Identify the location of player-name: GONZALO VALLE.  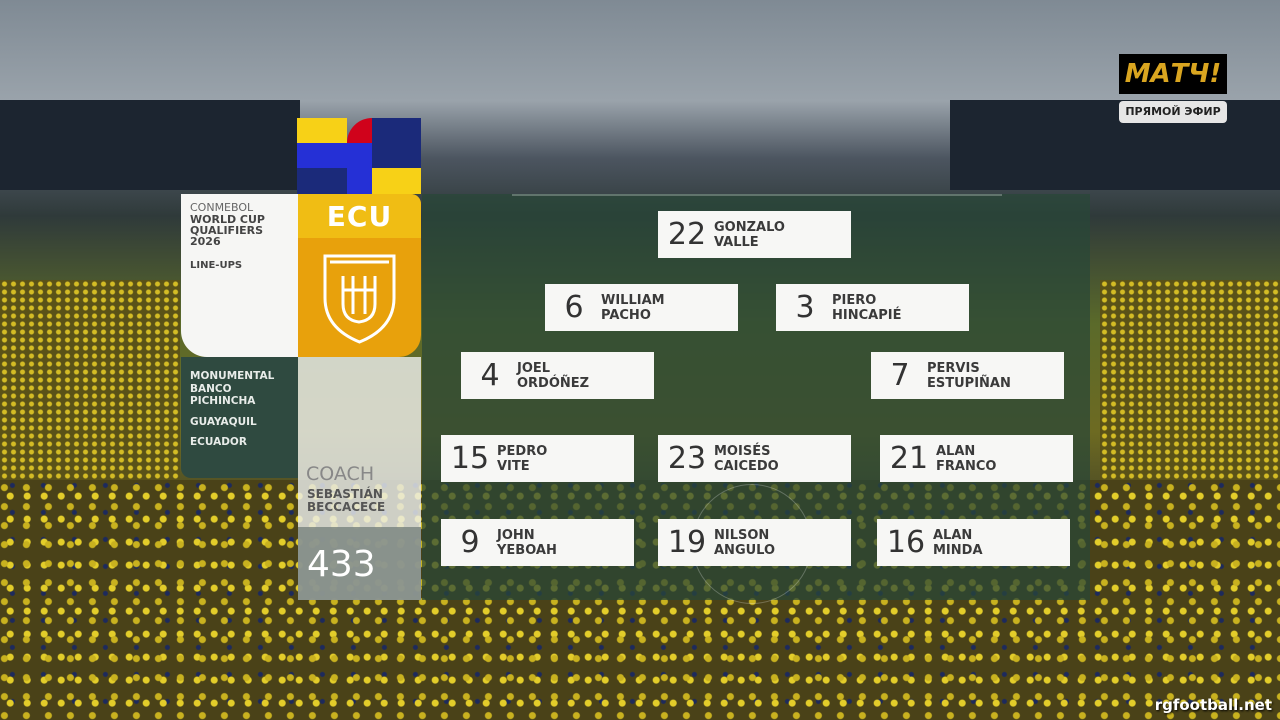
(749, 235).